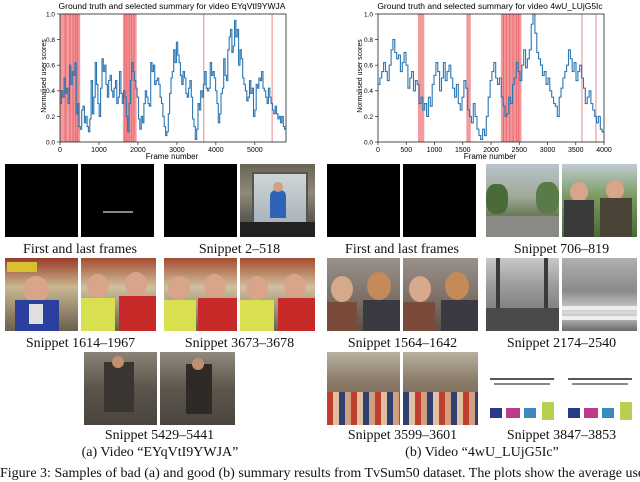 The width and height of the screenshot is (640, 482). I want to click on panel-a-caption: (a) Video “EYqVtI9YWJA”, so click(160, 452).